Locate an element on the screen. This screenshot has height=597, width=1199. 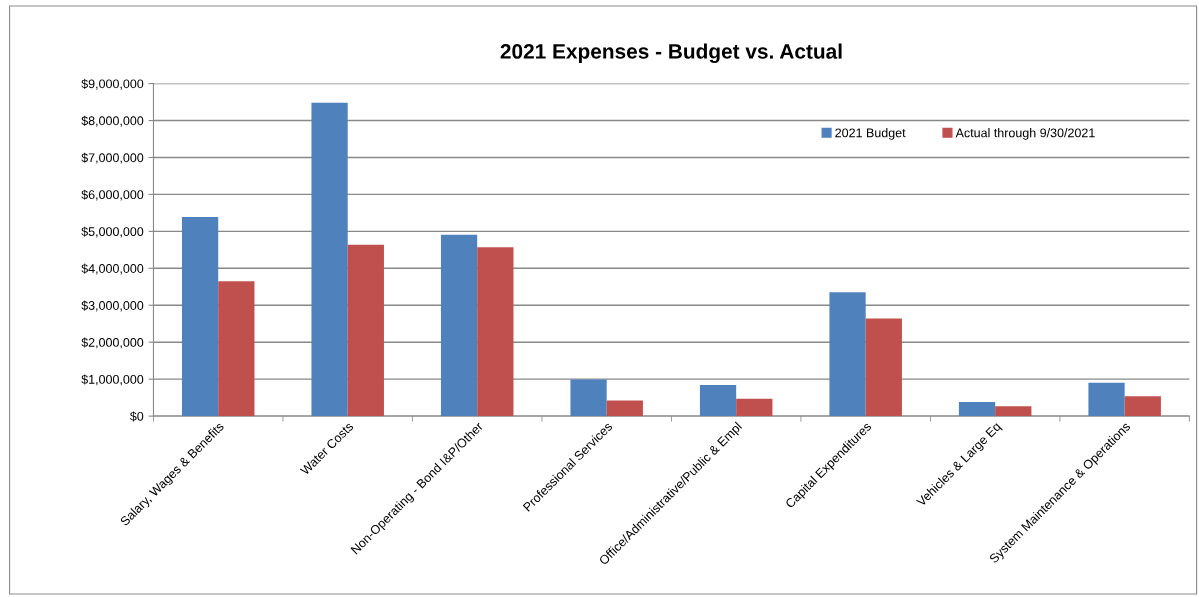
y-tick-label: $1,000,000 is located at coordinates (112, 380).